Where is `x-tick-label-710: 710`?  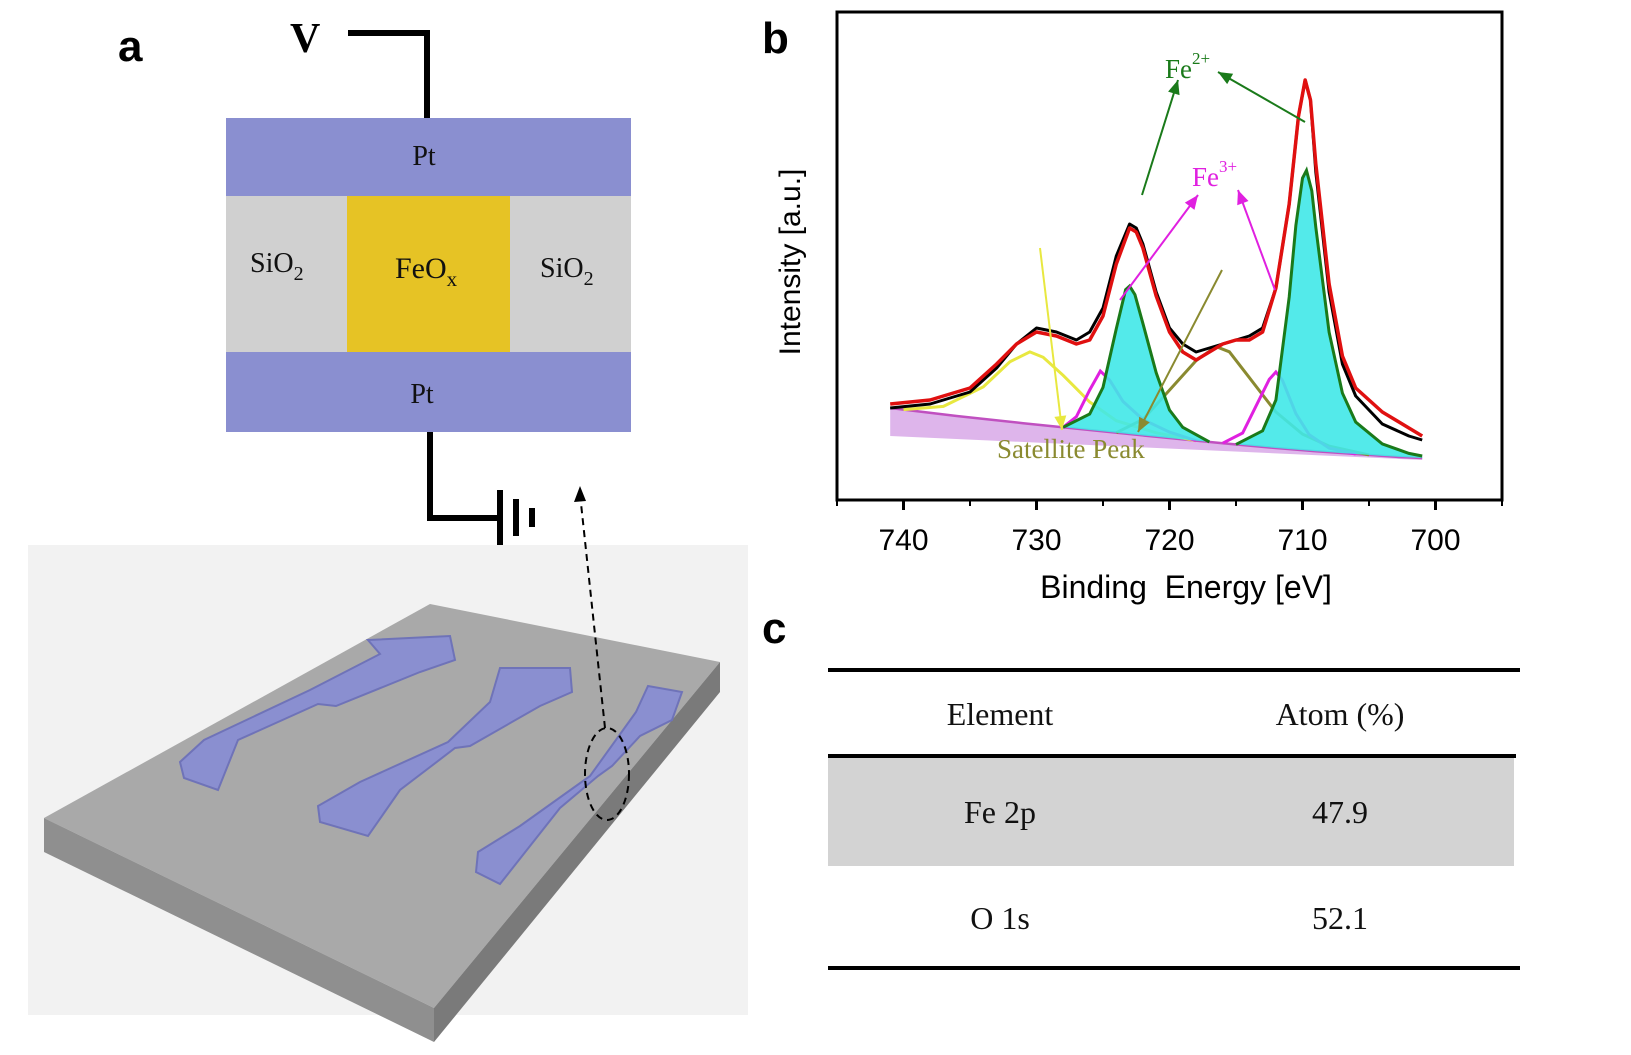
x-tick-label-710: 710 is located at coordinates (1302, 540).